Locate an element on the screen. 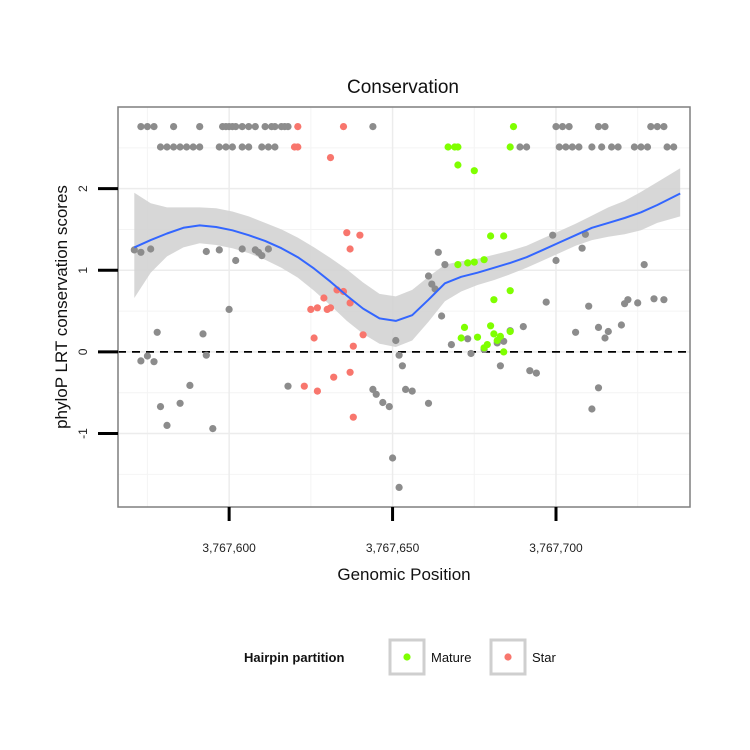 The image size is (750, 750). x-axis-title: Genomic Position is located at coordinates (403, 574).